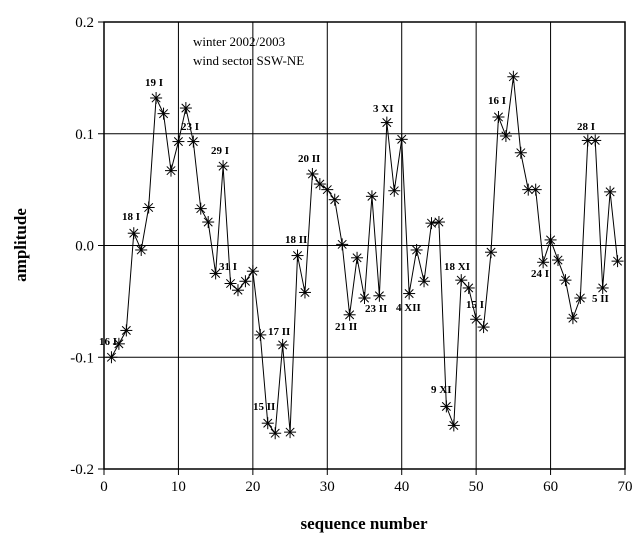  Describe the element at coordinates (84, 247) in the screenshot. I see `y-tick-label: 0.0` at that location.